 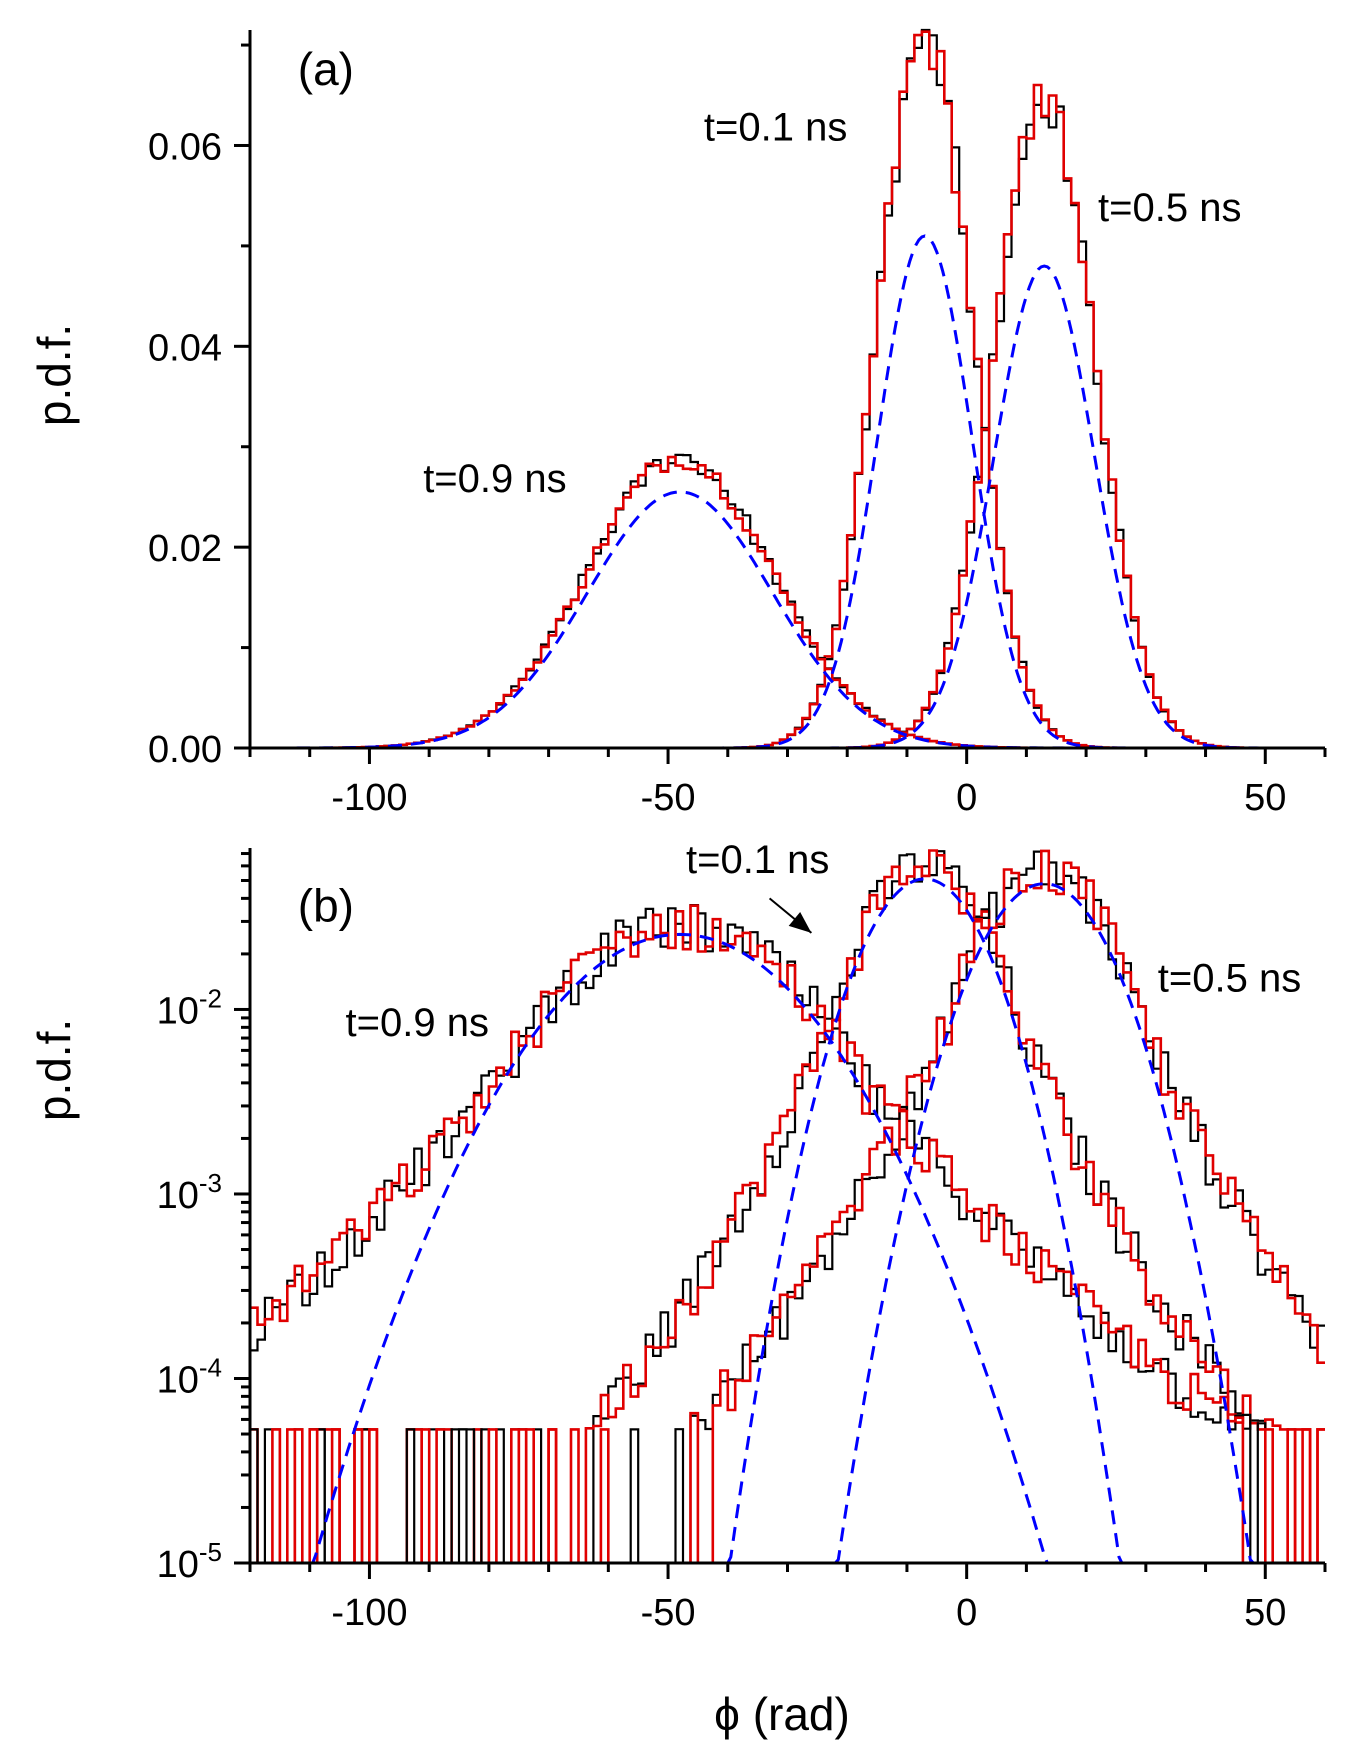 I want to click on y-tick-label: 10⁻⁴, so click(x=189, y=1376).